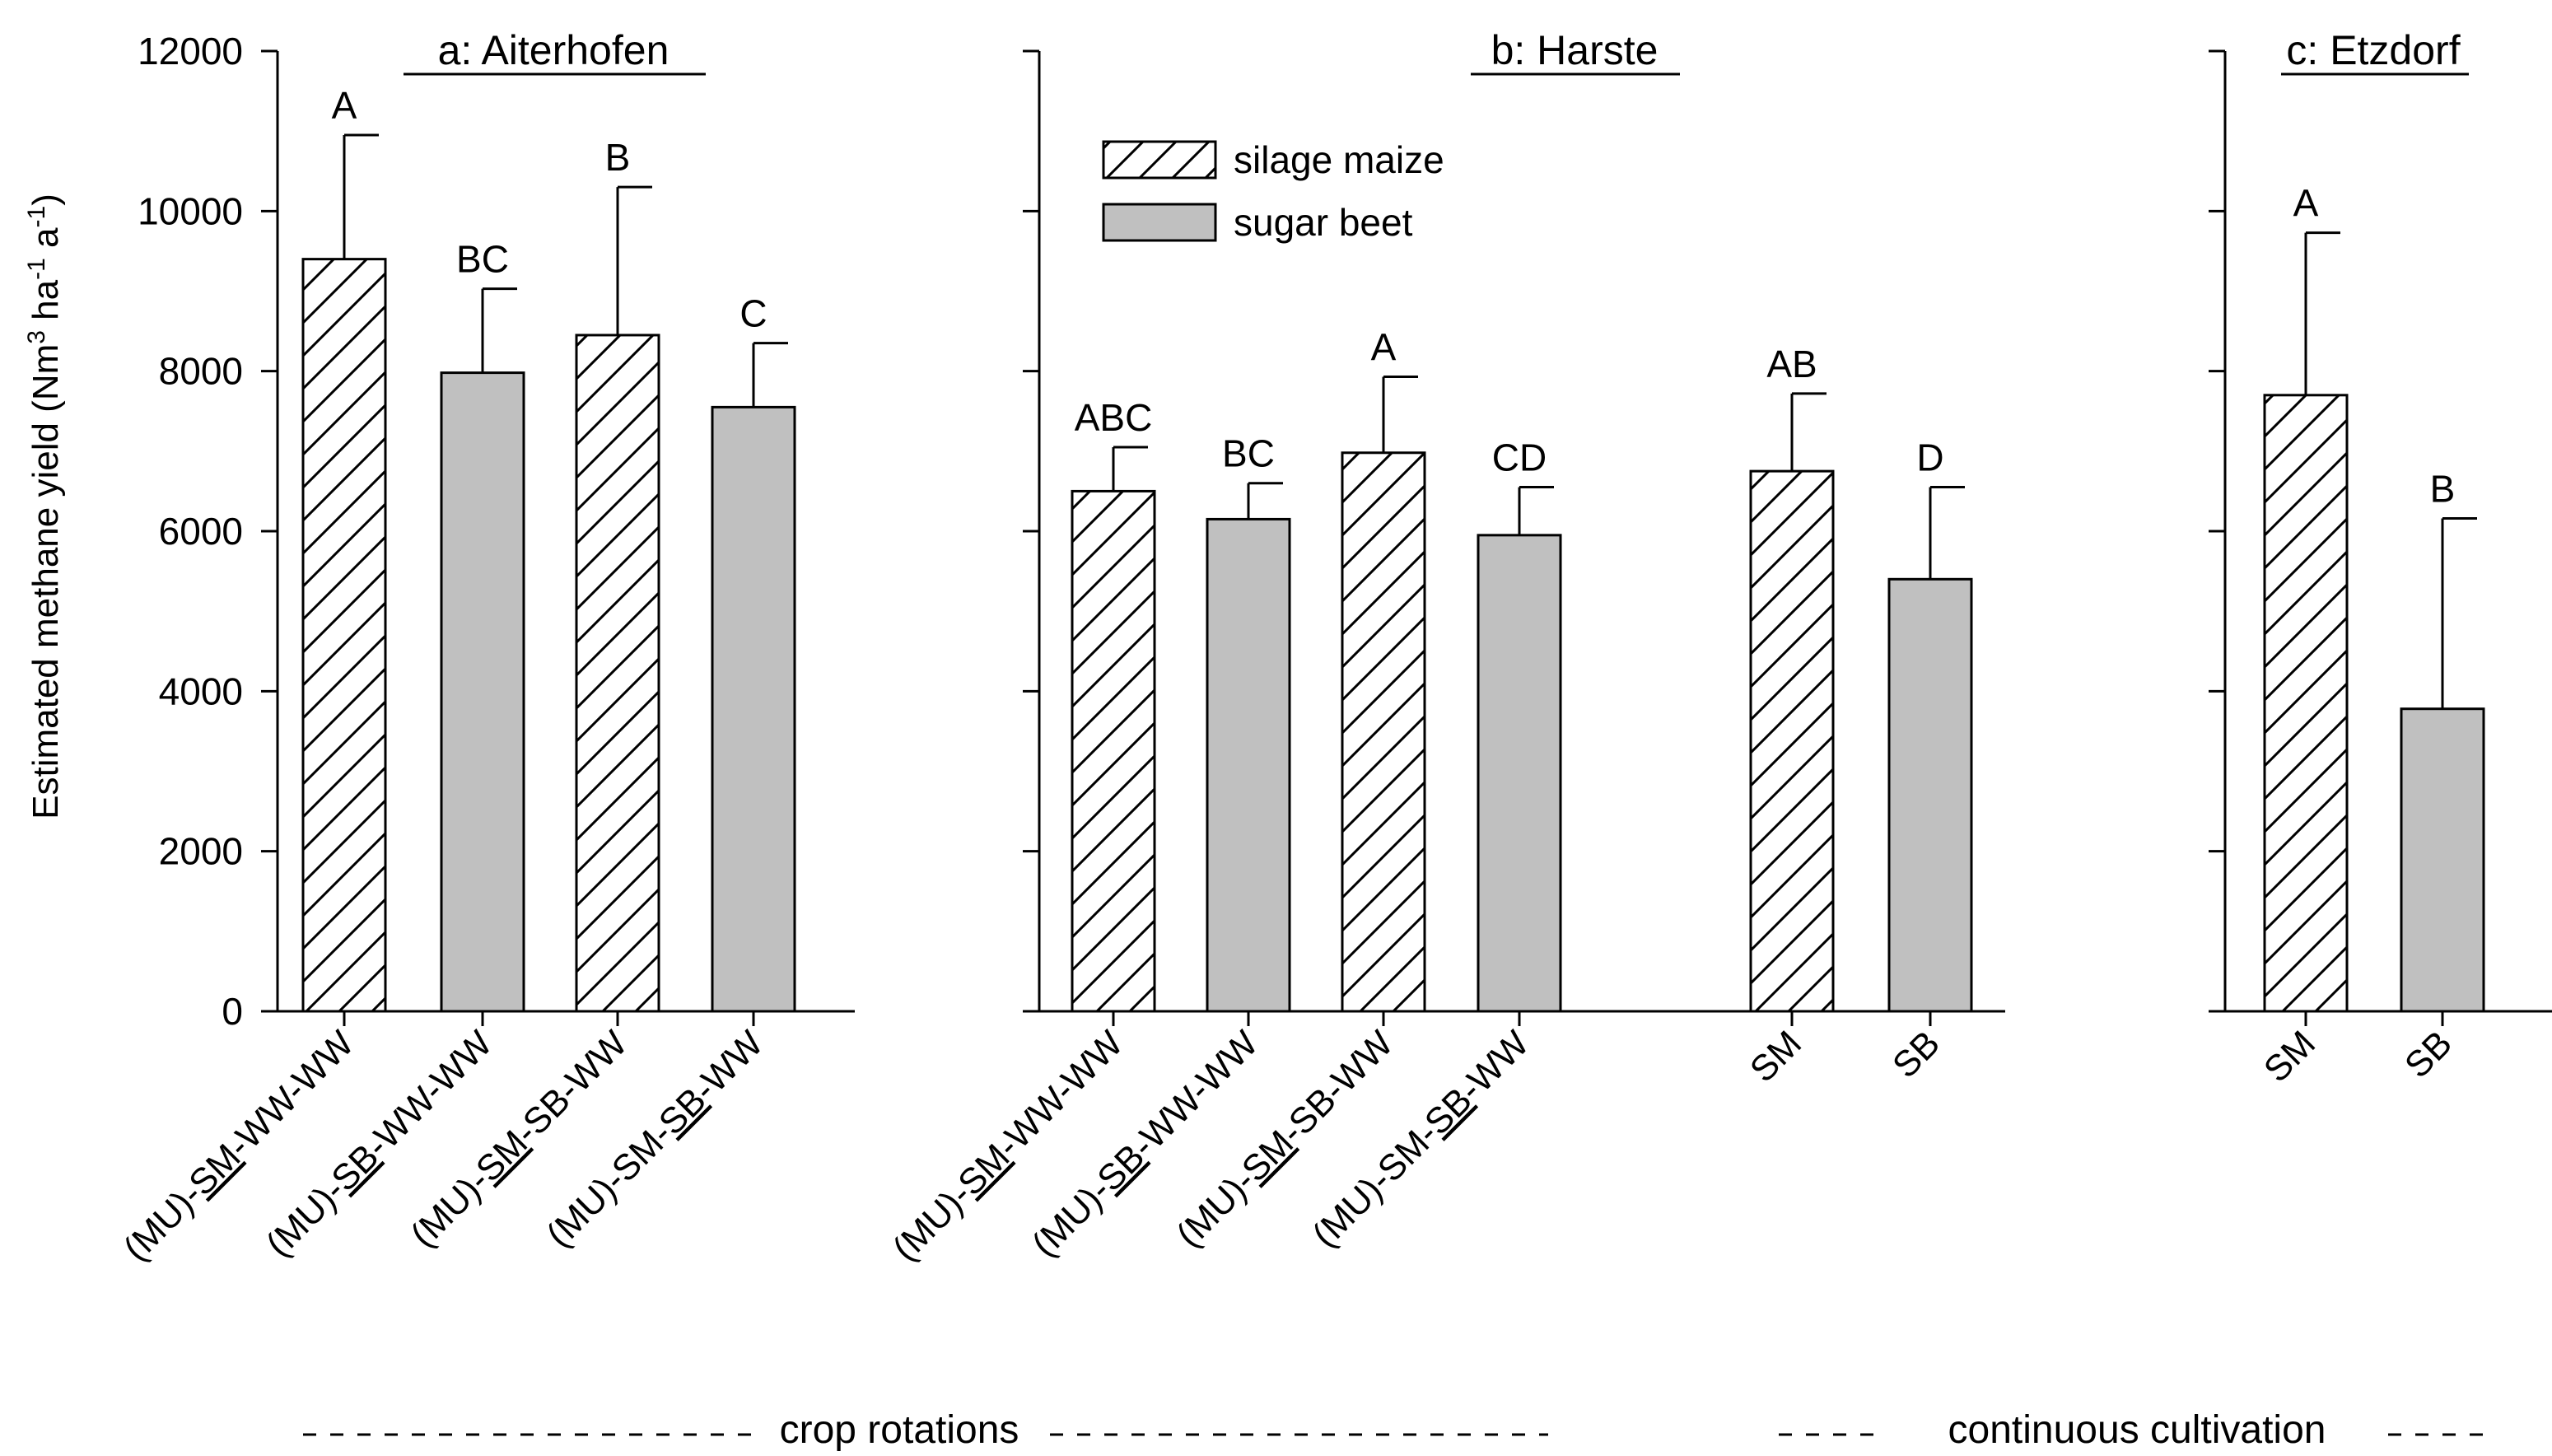 The height and width of the screenshot is (1456, 2552). What do you see at coordinates (190, 210) in the screenshot?
I see `y-tick-label: 10000` at bounding box center [190, 210].